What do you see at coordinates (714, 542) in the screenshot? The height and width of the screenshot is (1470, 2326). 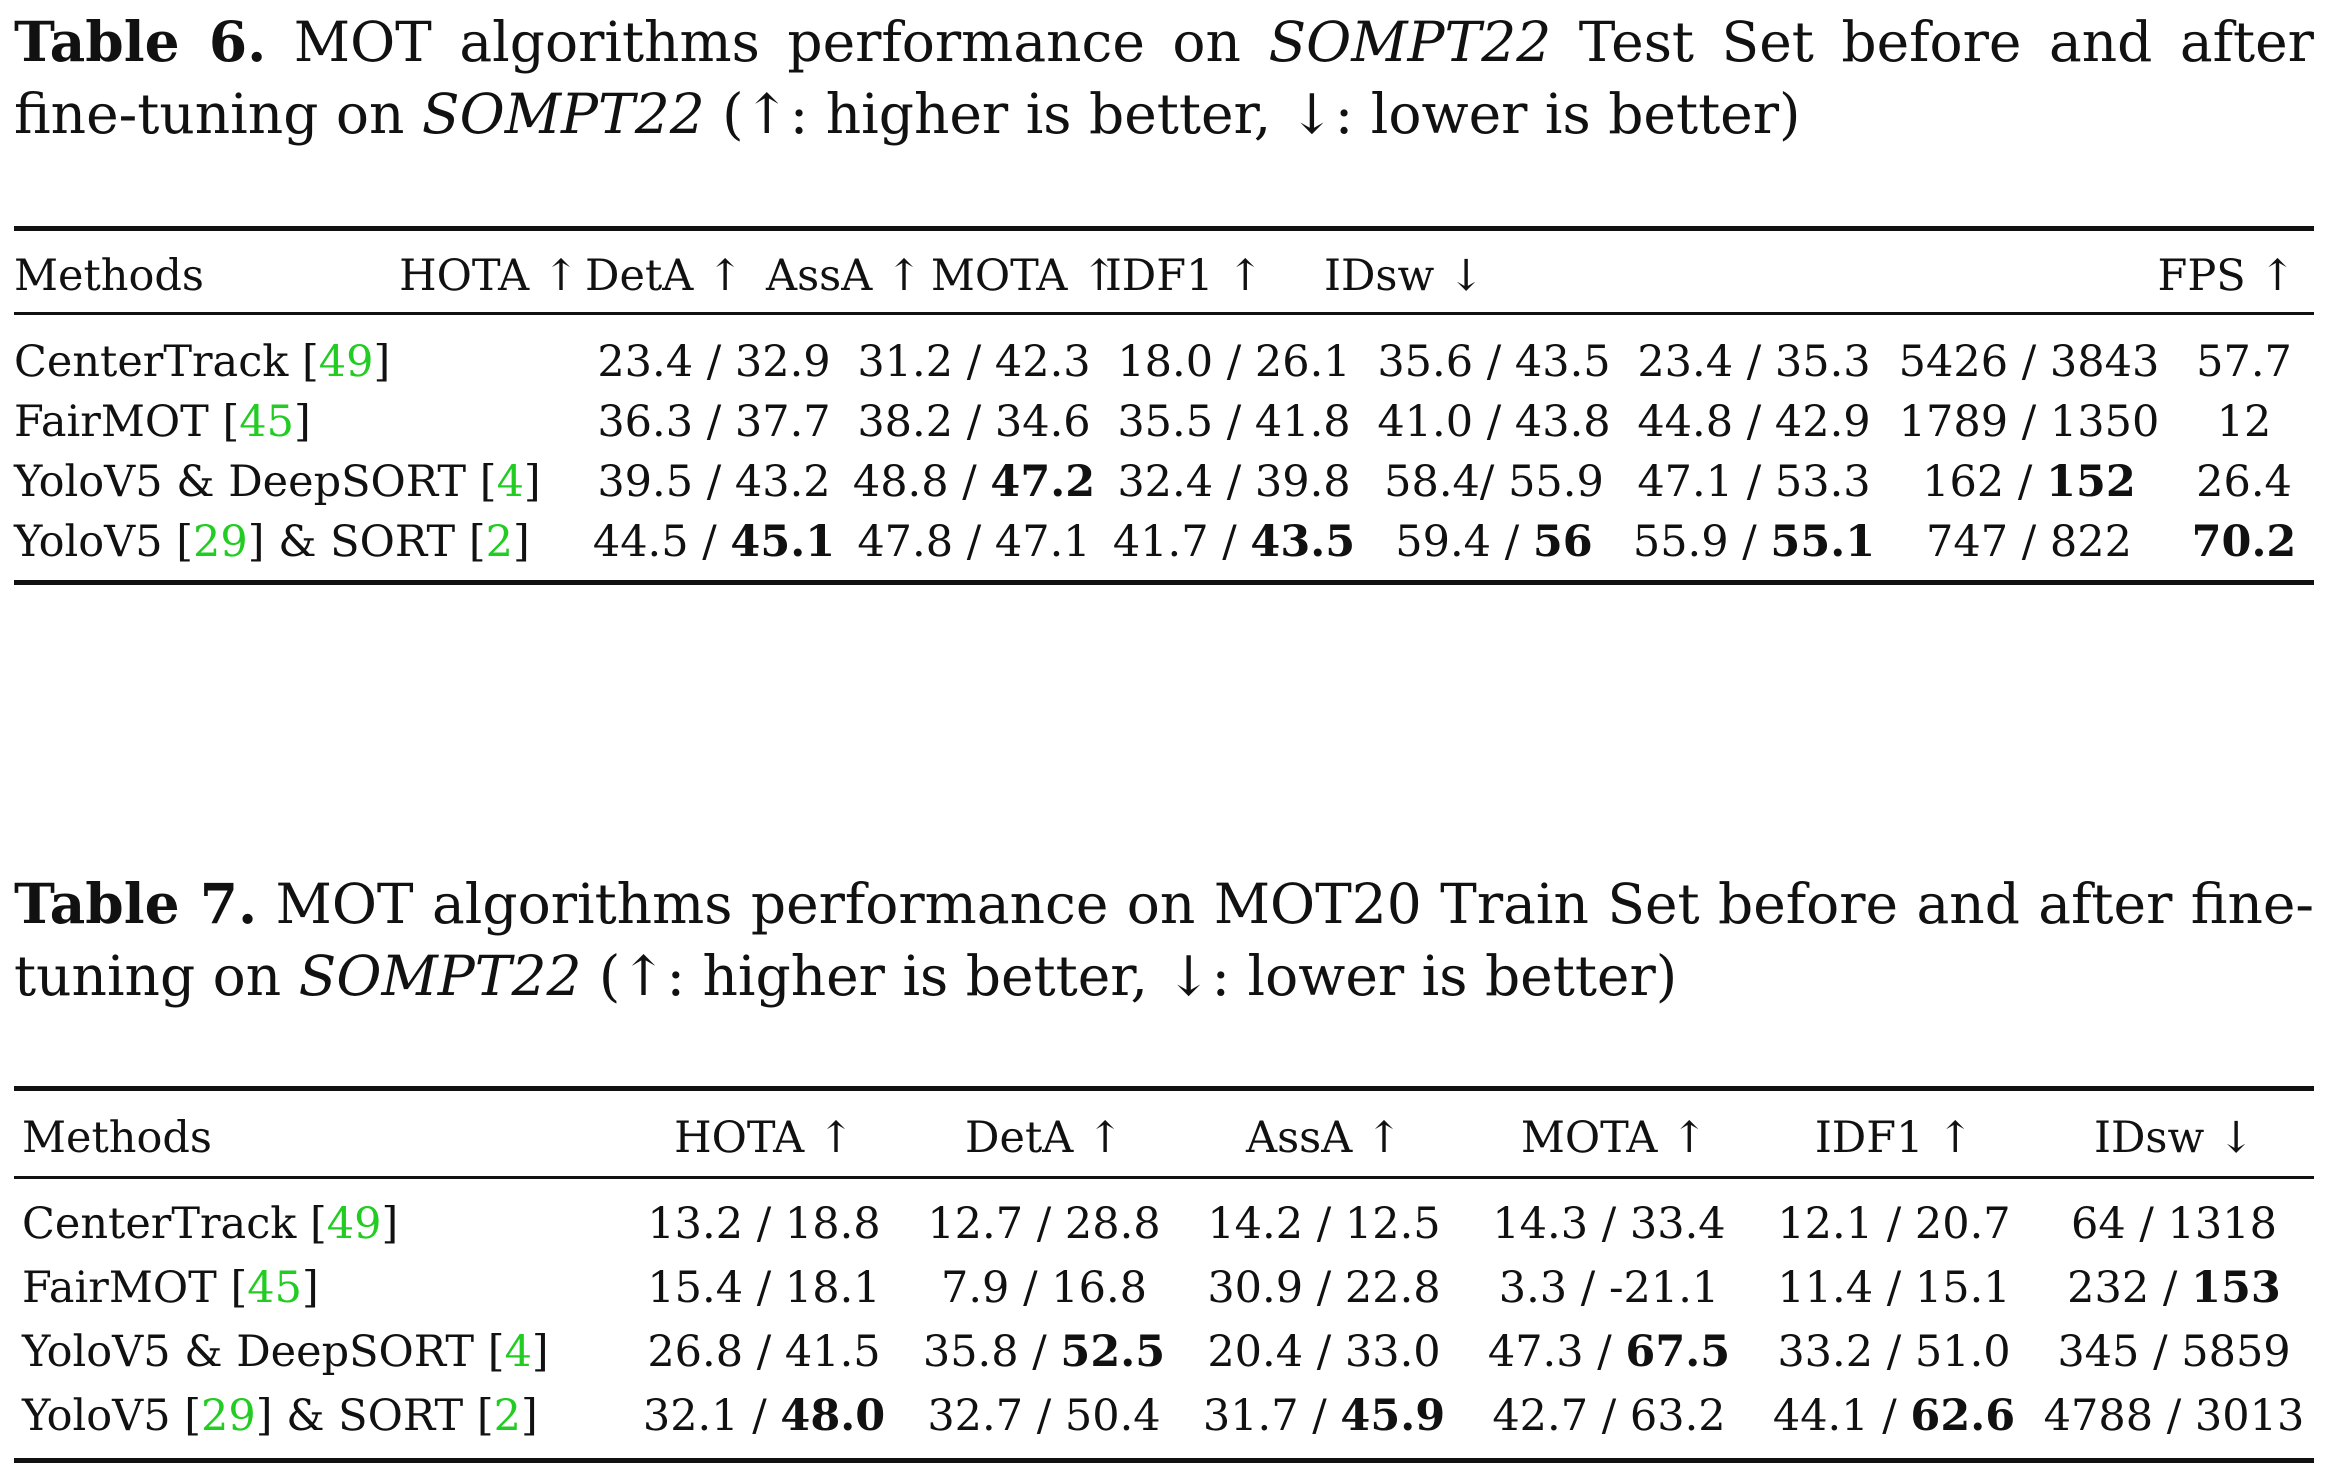 I see `hota-cell: 44.5 / 45.1` at bounding box center [714, 542].